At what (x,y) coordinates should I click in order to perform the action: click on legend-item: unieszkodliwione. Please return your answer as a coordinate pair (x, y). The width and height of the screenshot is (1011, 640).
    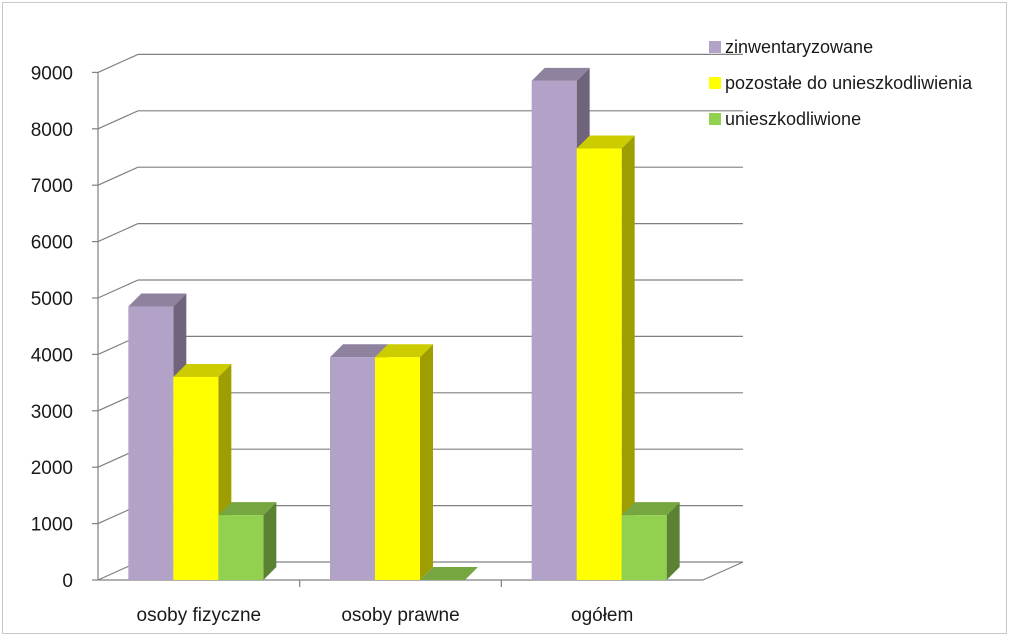
    Looking at the image, I should click on (840, 119).